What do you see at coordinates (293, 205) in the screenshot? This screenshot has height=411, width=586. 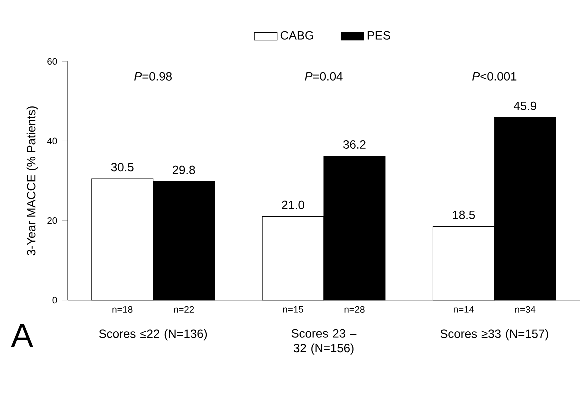 I see `data-label: 21.0` at bounding box center [293, 205].